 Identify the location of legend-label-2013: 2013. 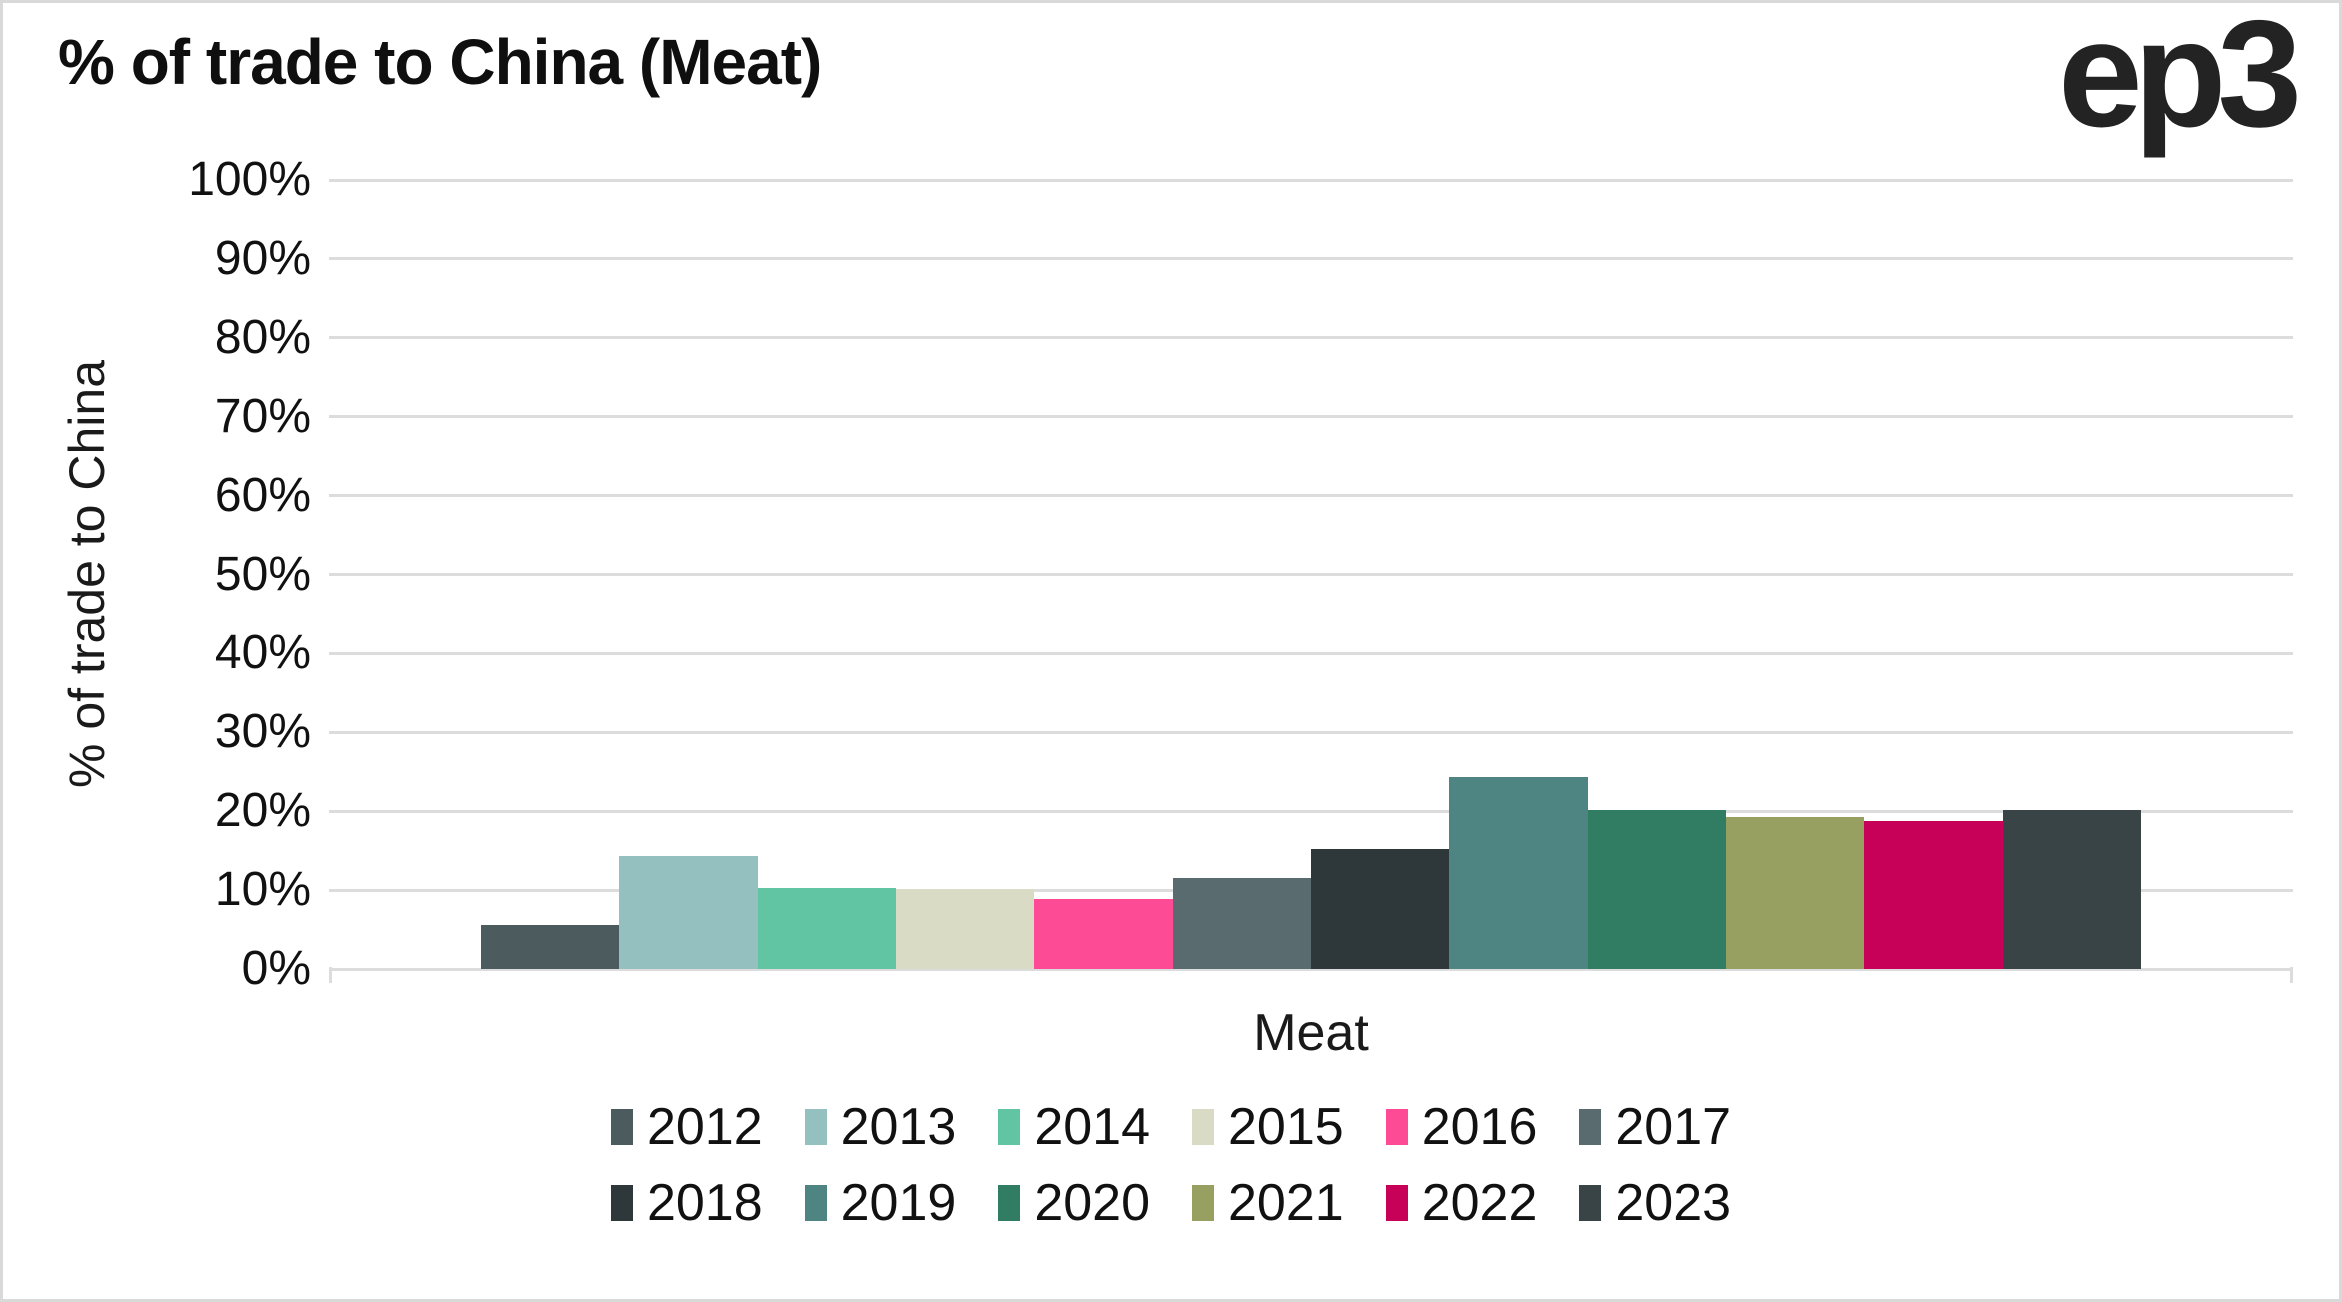
(898, 1127).